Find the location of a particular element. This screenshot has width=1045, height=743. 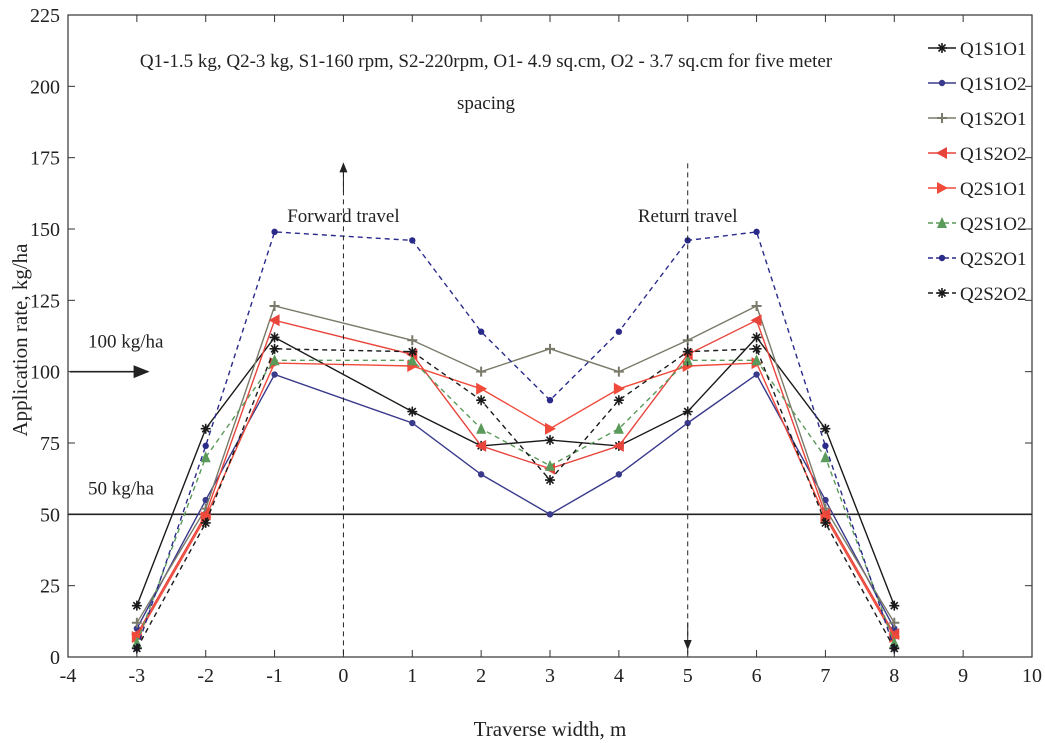

legend-label: Q2S2O1 is located at coordinates (993, 259).